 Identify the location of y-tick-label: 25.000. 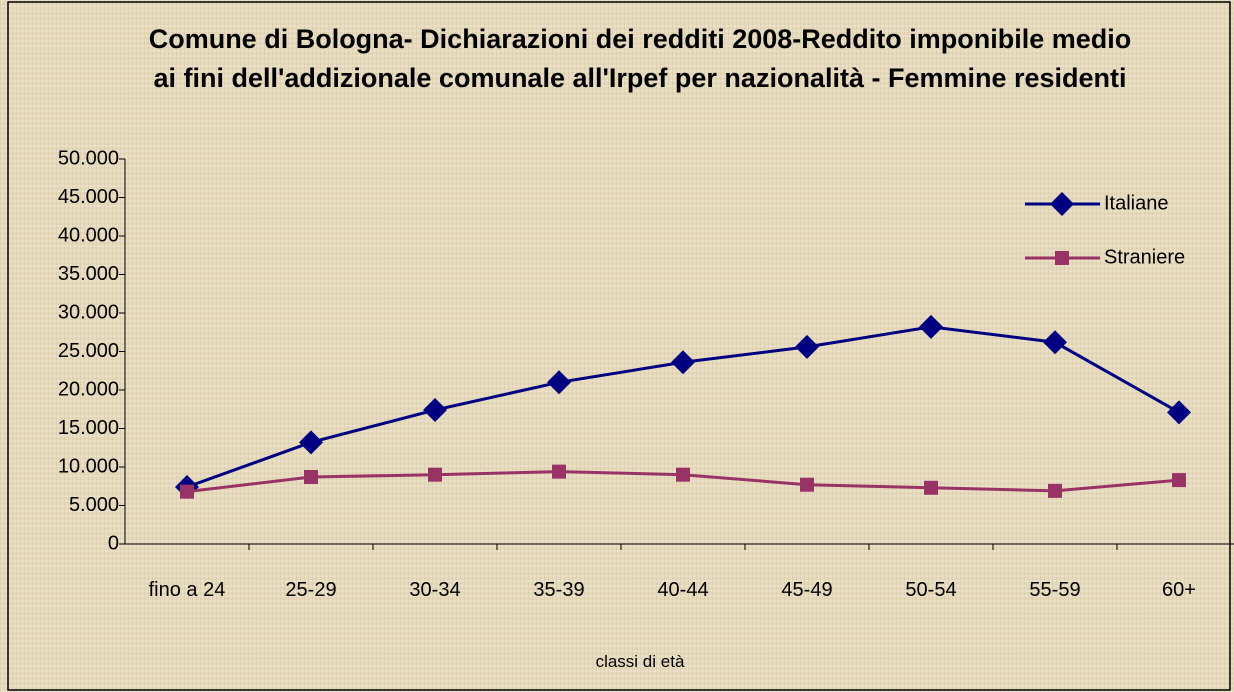
(88, 351).